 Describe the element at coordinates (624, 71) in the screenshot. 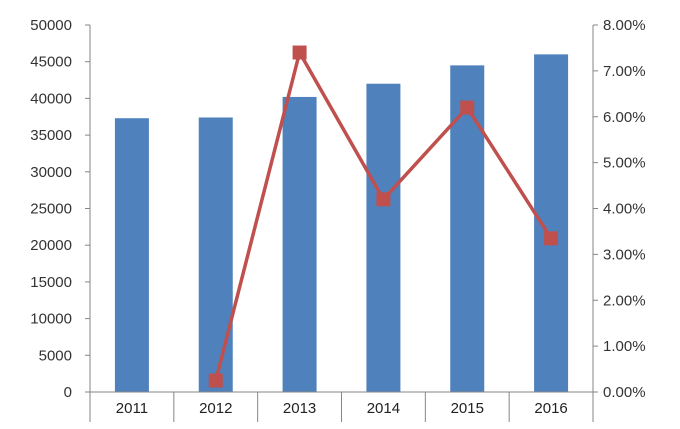

I see `right-tick-label: 7.00%` at that location.